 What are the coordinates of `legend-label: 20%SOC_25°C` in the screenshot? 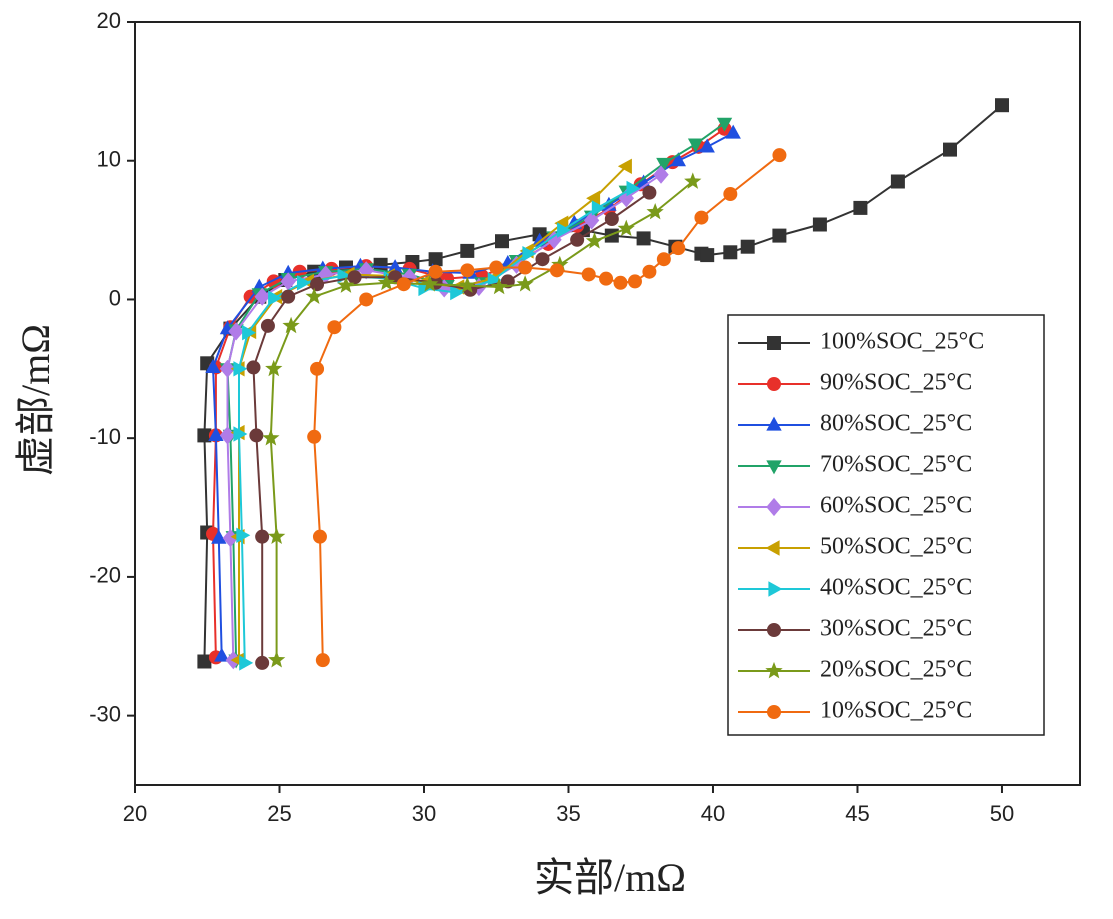 It's located at (896, 670).